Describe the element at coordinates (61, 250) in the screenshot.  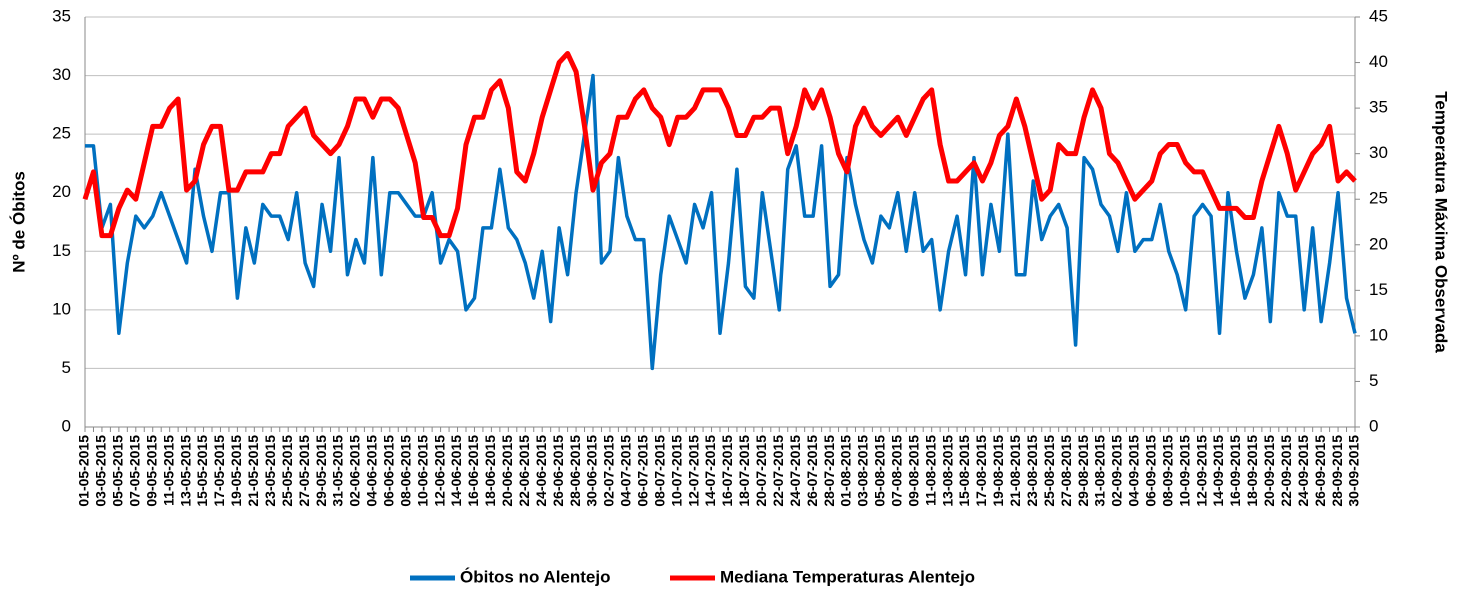
I see `y-tick-label: 15` at that location.